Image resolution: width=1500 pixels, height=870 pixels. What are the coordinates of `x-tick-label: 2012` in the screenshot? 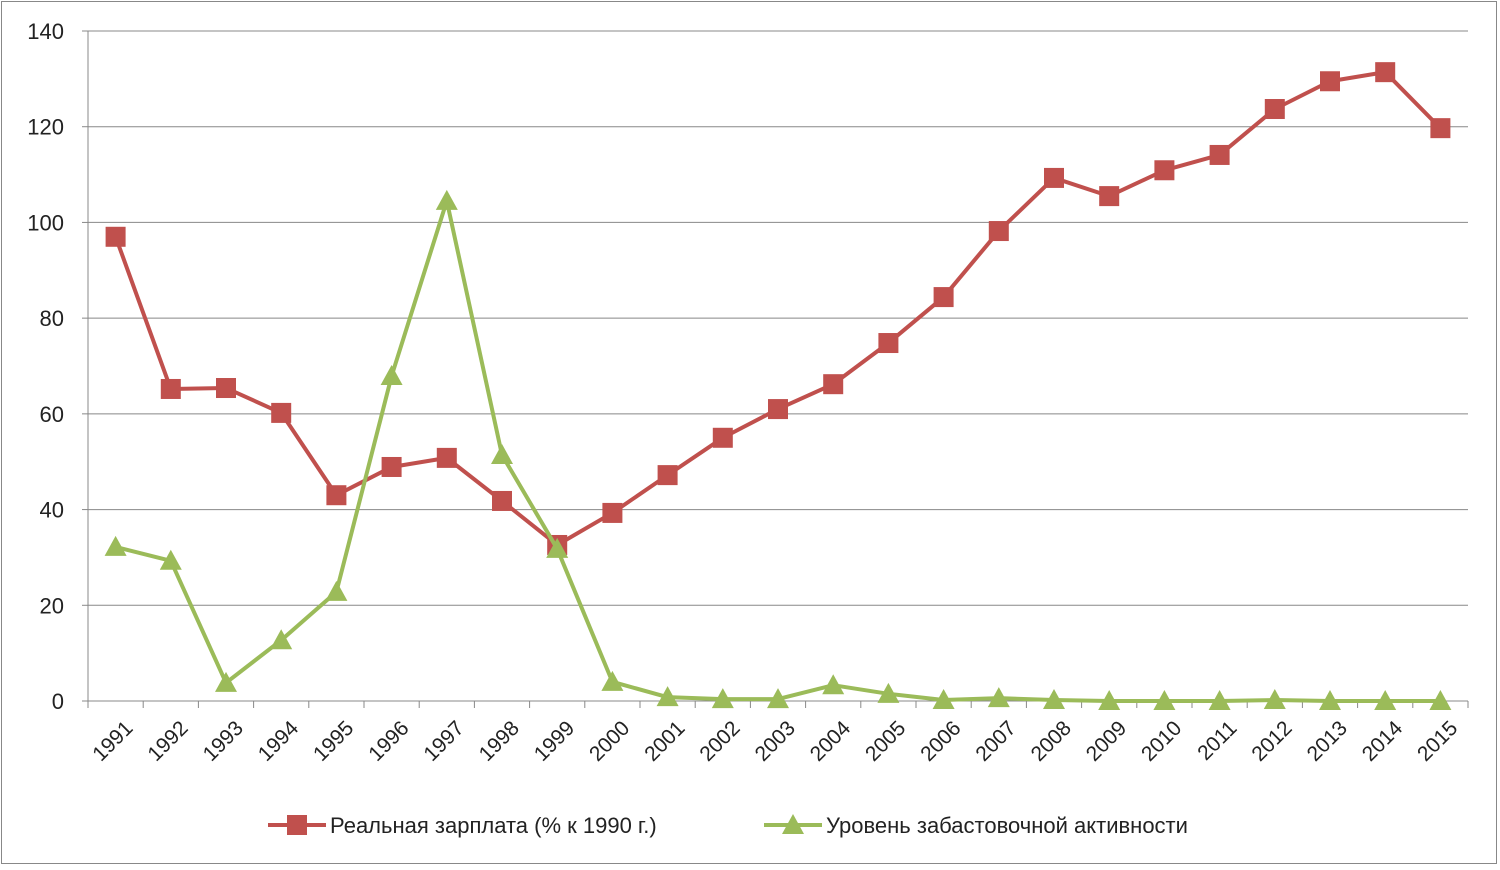 It's located at (1271, 741).